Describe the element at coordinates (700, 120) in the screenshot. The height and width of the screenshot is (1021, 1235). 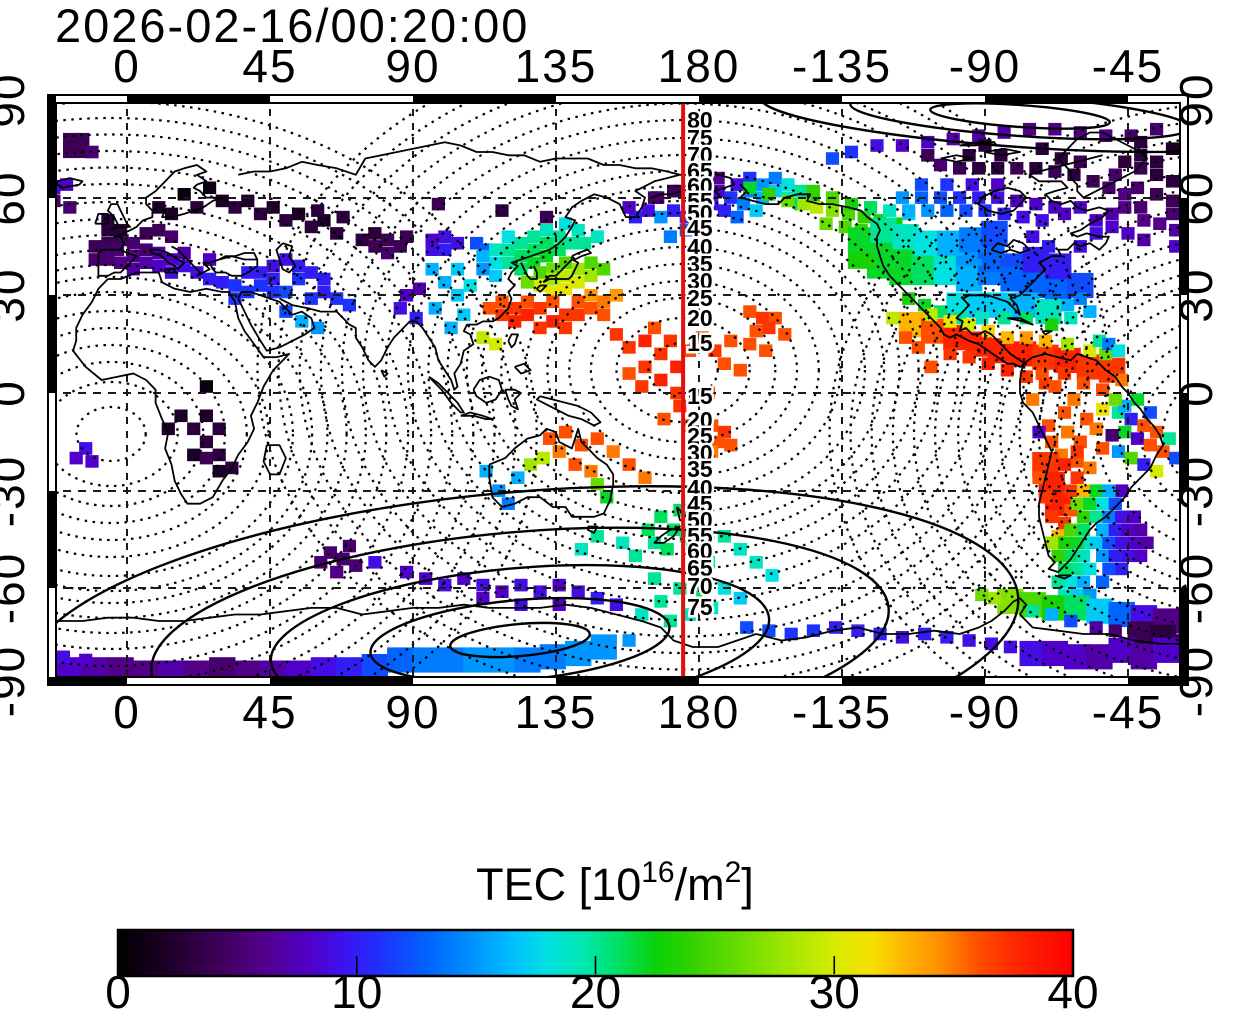
I see `solar-zenith-contour-label: 80` at that location.